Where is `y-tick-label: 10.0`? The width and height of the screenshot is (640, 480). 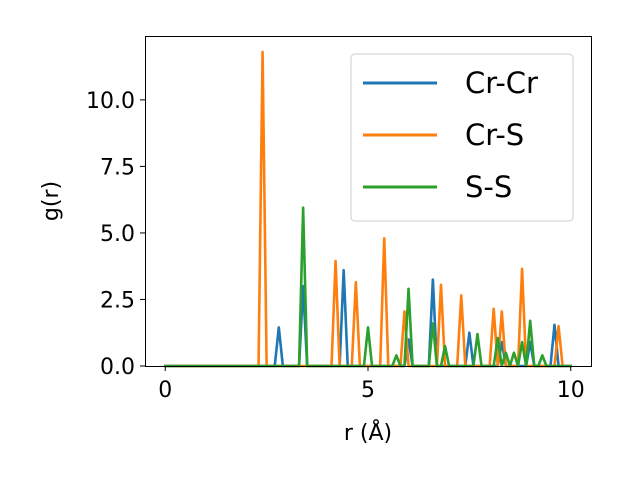
y-tick-label: 10.0 is located at coordinates (110, 101).